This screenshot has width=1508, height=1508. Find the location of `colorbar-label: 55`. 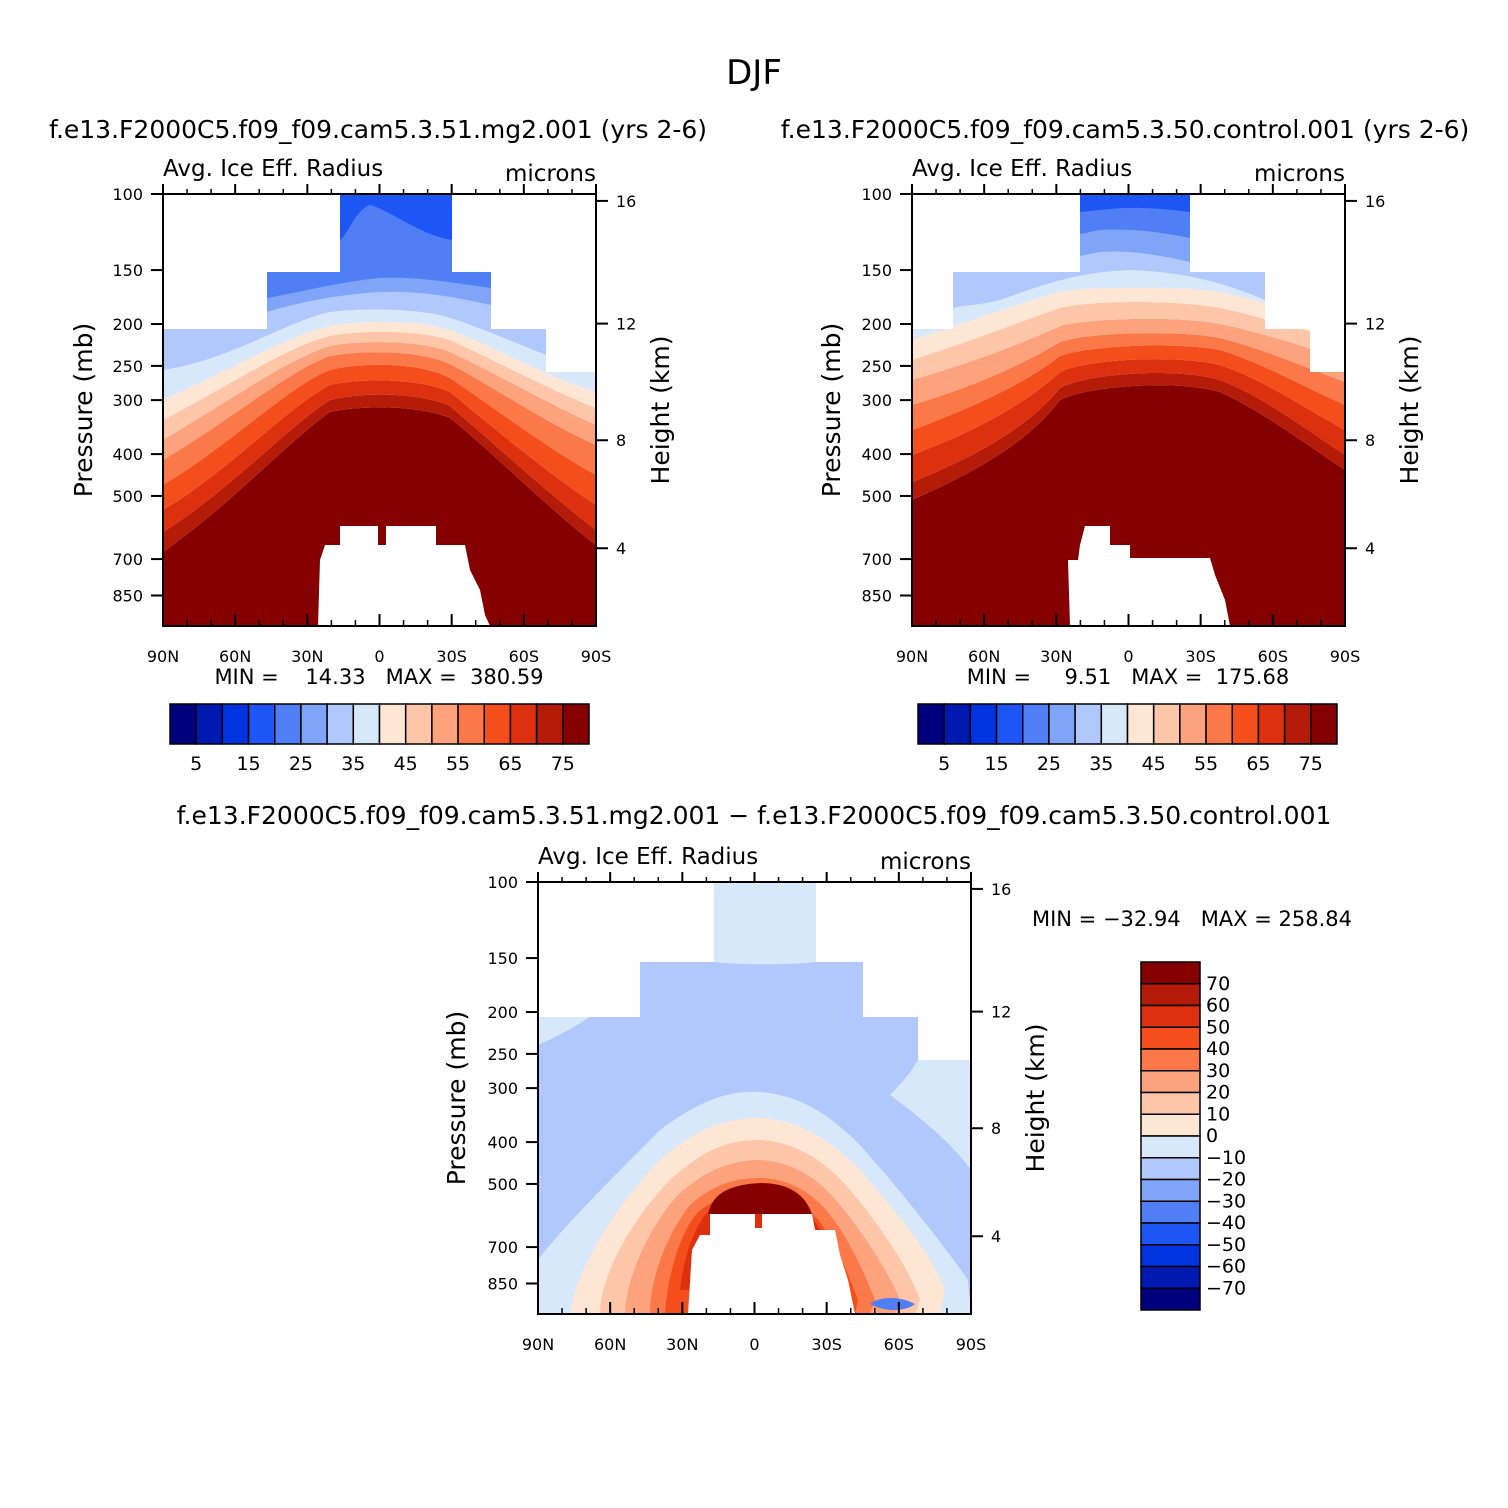

colorbar-label: 55 is located at coordinates (1206, 764).